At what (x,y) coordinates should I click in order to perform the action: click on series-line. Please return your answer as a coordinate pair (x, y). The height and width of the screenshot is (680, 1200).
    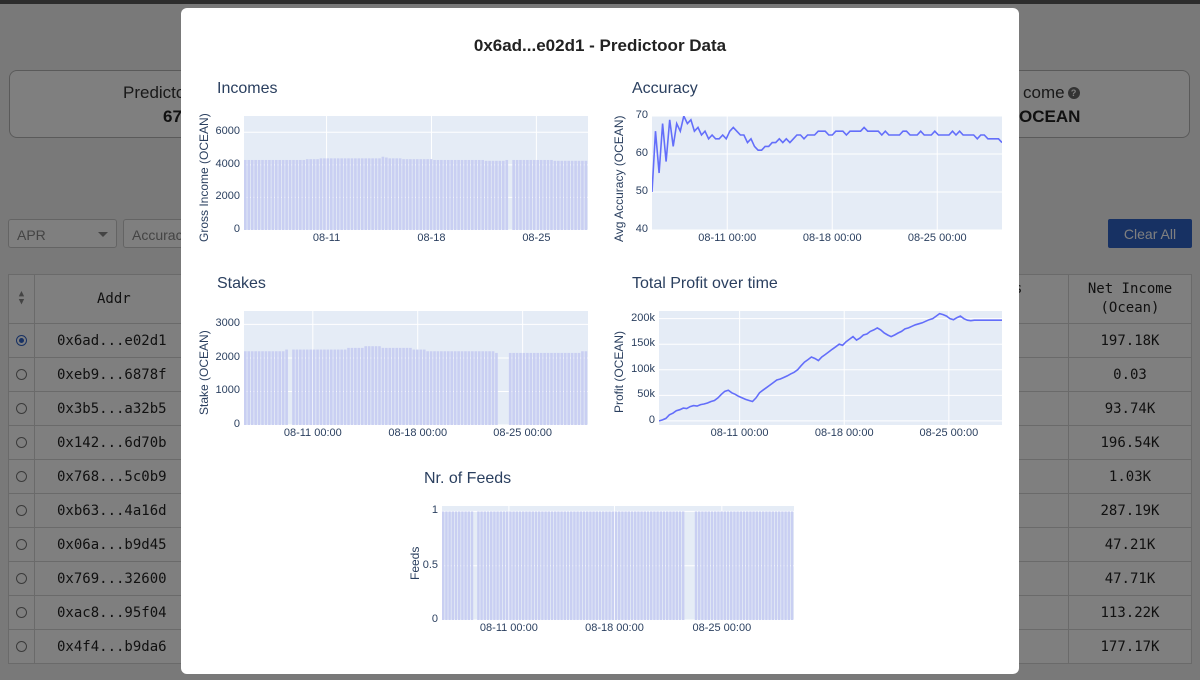
    Looking at the image, I should click on (827, 154).